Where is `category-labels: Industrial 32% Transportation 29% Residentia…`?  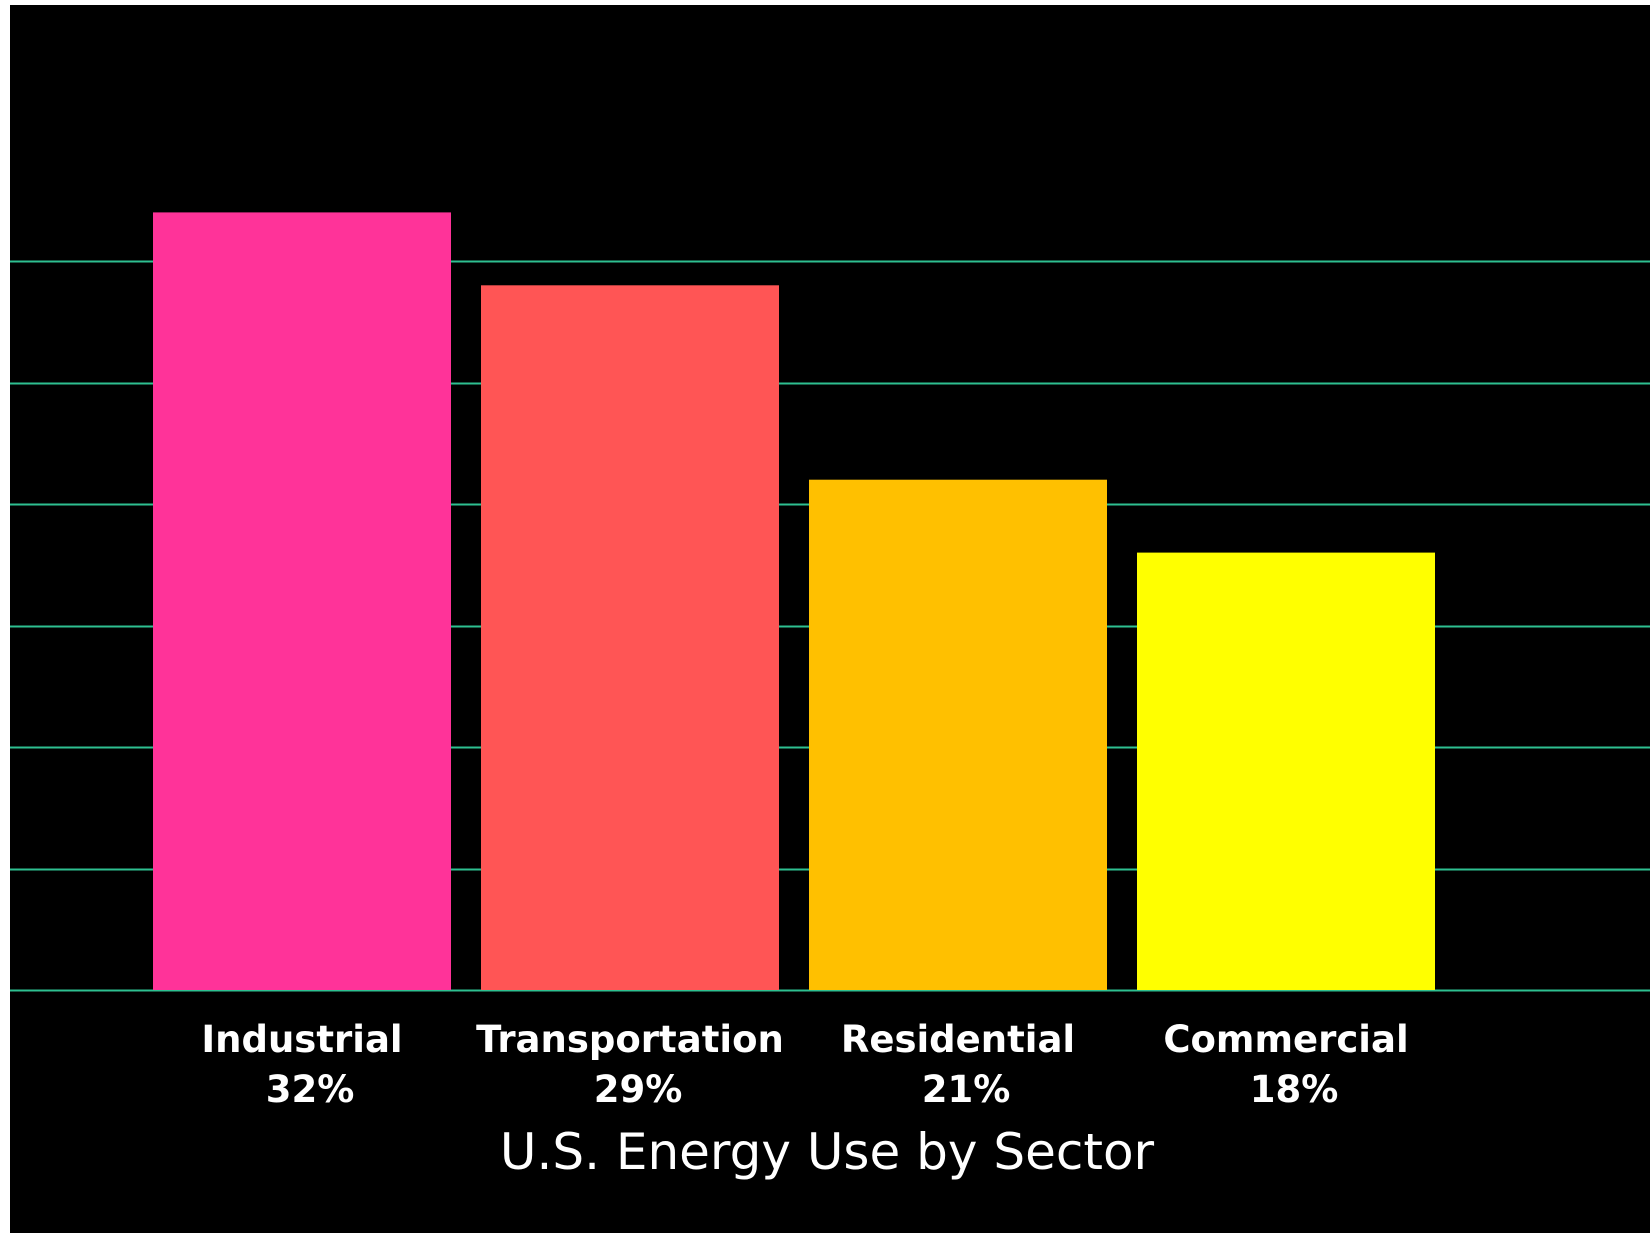
category-labels: Industrial 32% Transportation 29% Residentia… is located at coordinates (804, 1064).